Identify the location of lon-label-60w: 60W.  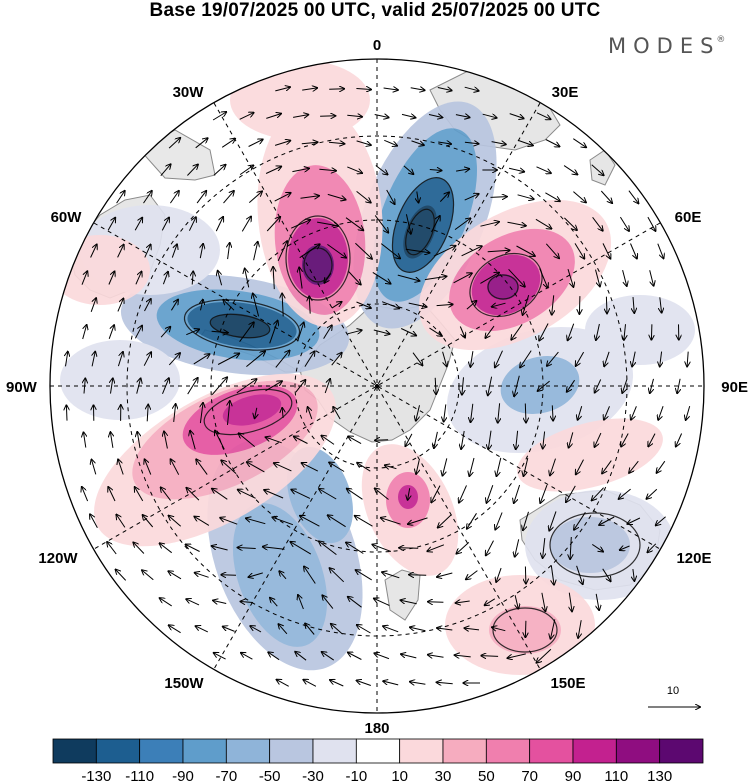
(67, 217).